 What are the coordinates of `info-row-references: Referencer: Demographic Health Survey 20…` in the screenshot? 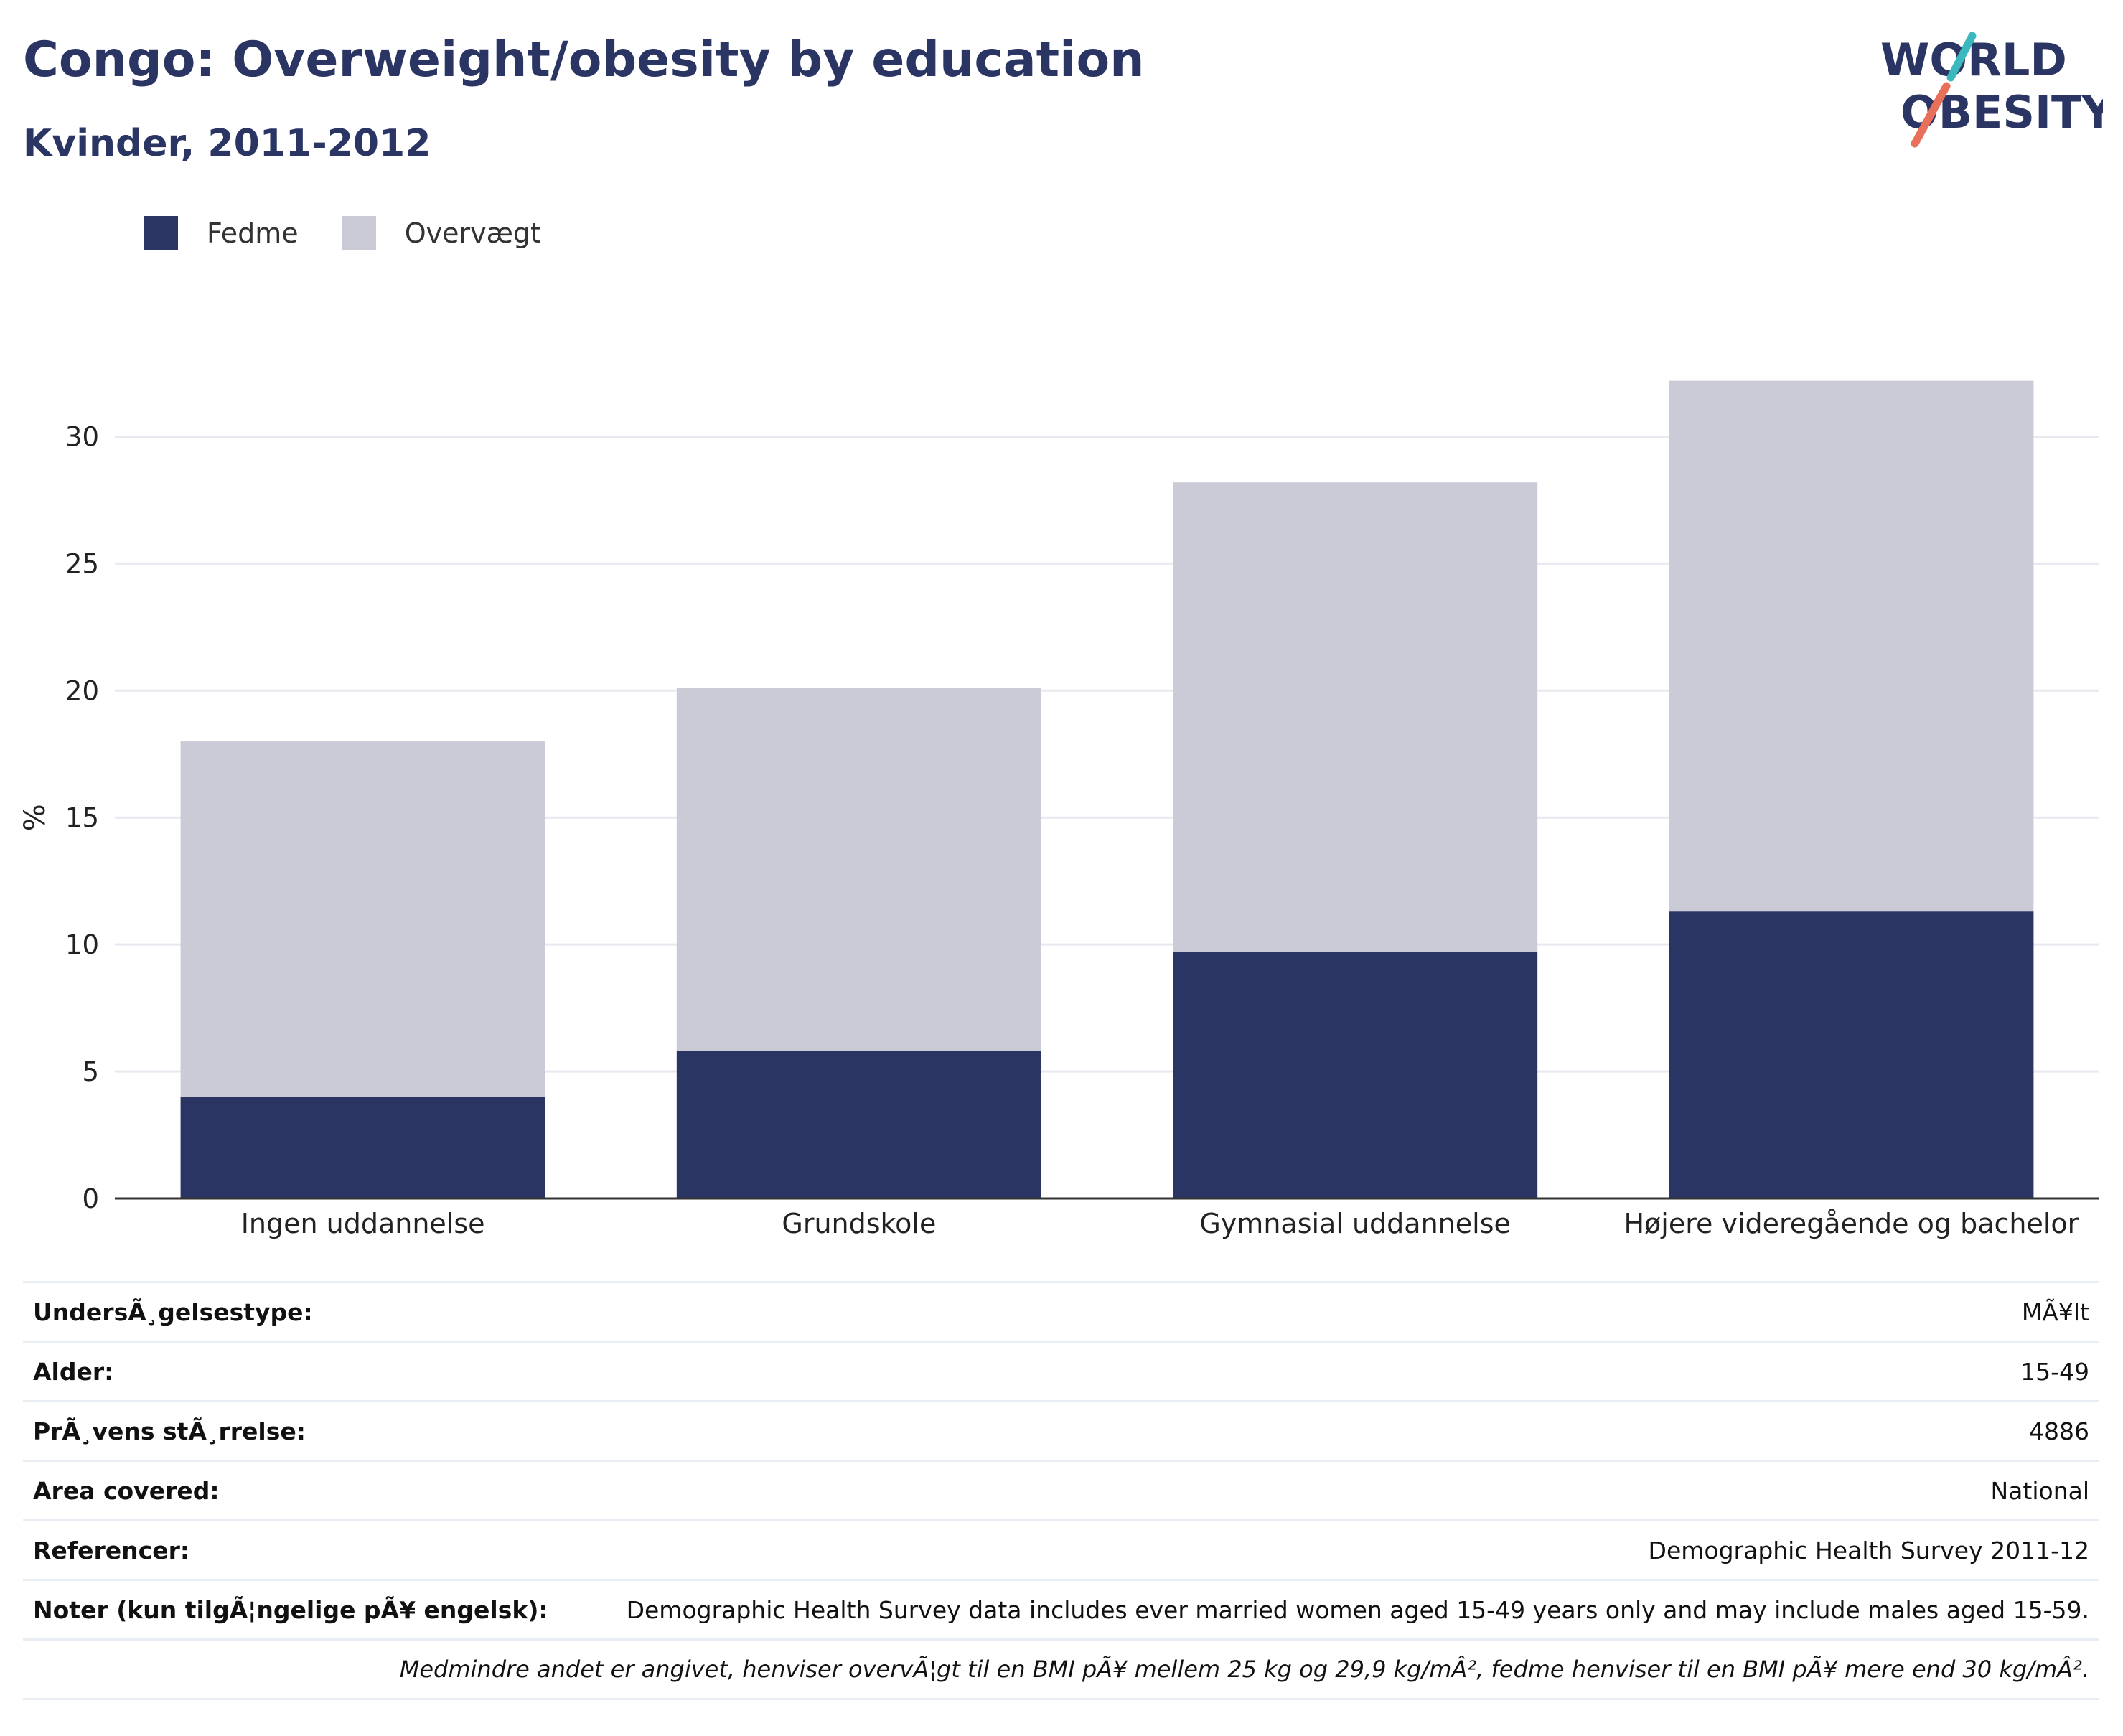 It's located at (1061, 1549).